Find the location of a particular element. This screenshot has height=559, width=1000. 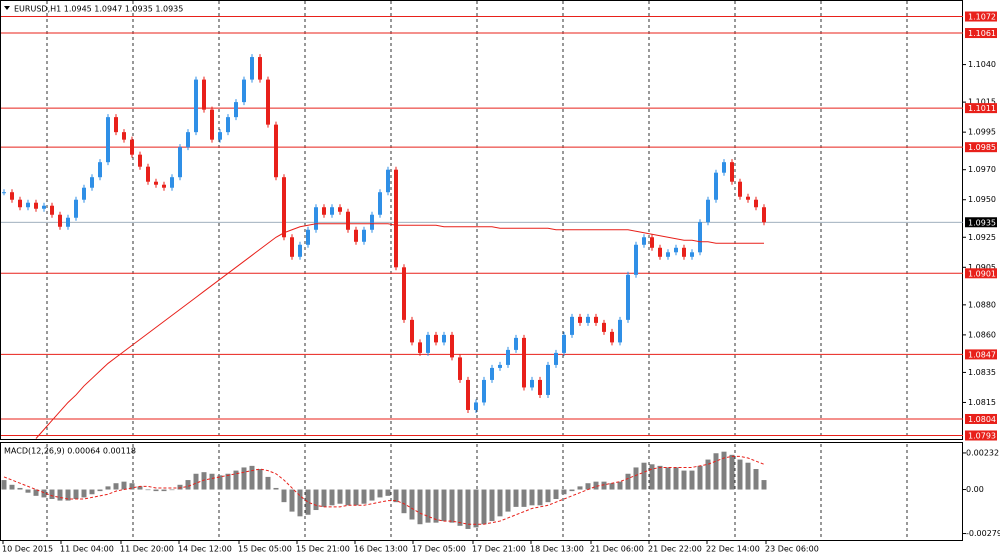

x-tick-label: 21 Dec 22:00 is located at coordinates (675, 549).